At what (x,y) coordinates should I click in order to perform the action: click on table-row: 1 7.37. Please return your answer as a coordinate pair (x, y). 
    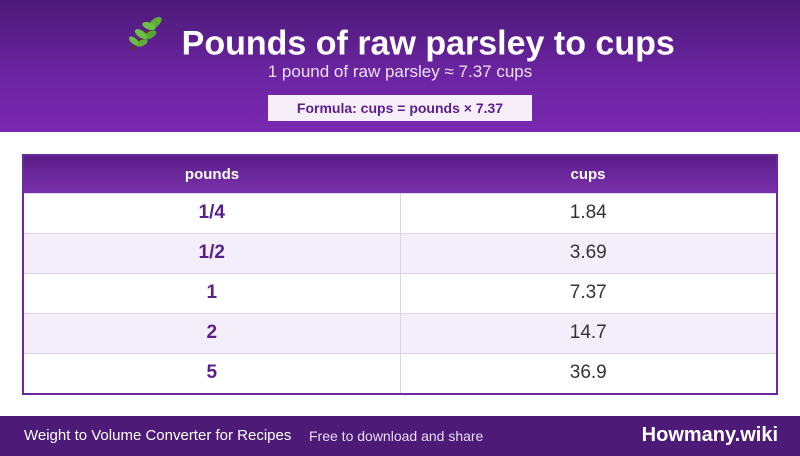
    Looking at the image, I should click on (400, 292).